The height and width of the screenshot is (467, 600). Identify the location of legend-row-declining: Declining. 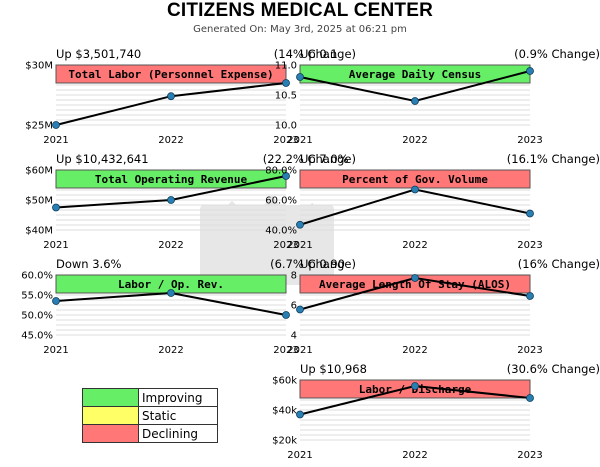
(150, 433).